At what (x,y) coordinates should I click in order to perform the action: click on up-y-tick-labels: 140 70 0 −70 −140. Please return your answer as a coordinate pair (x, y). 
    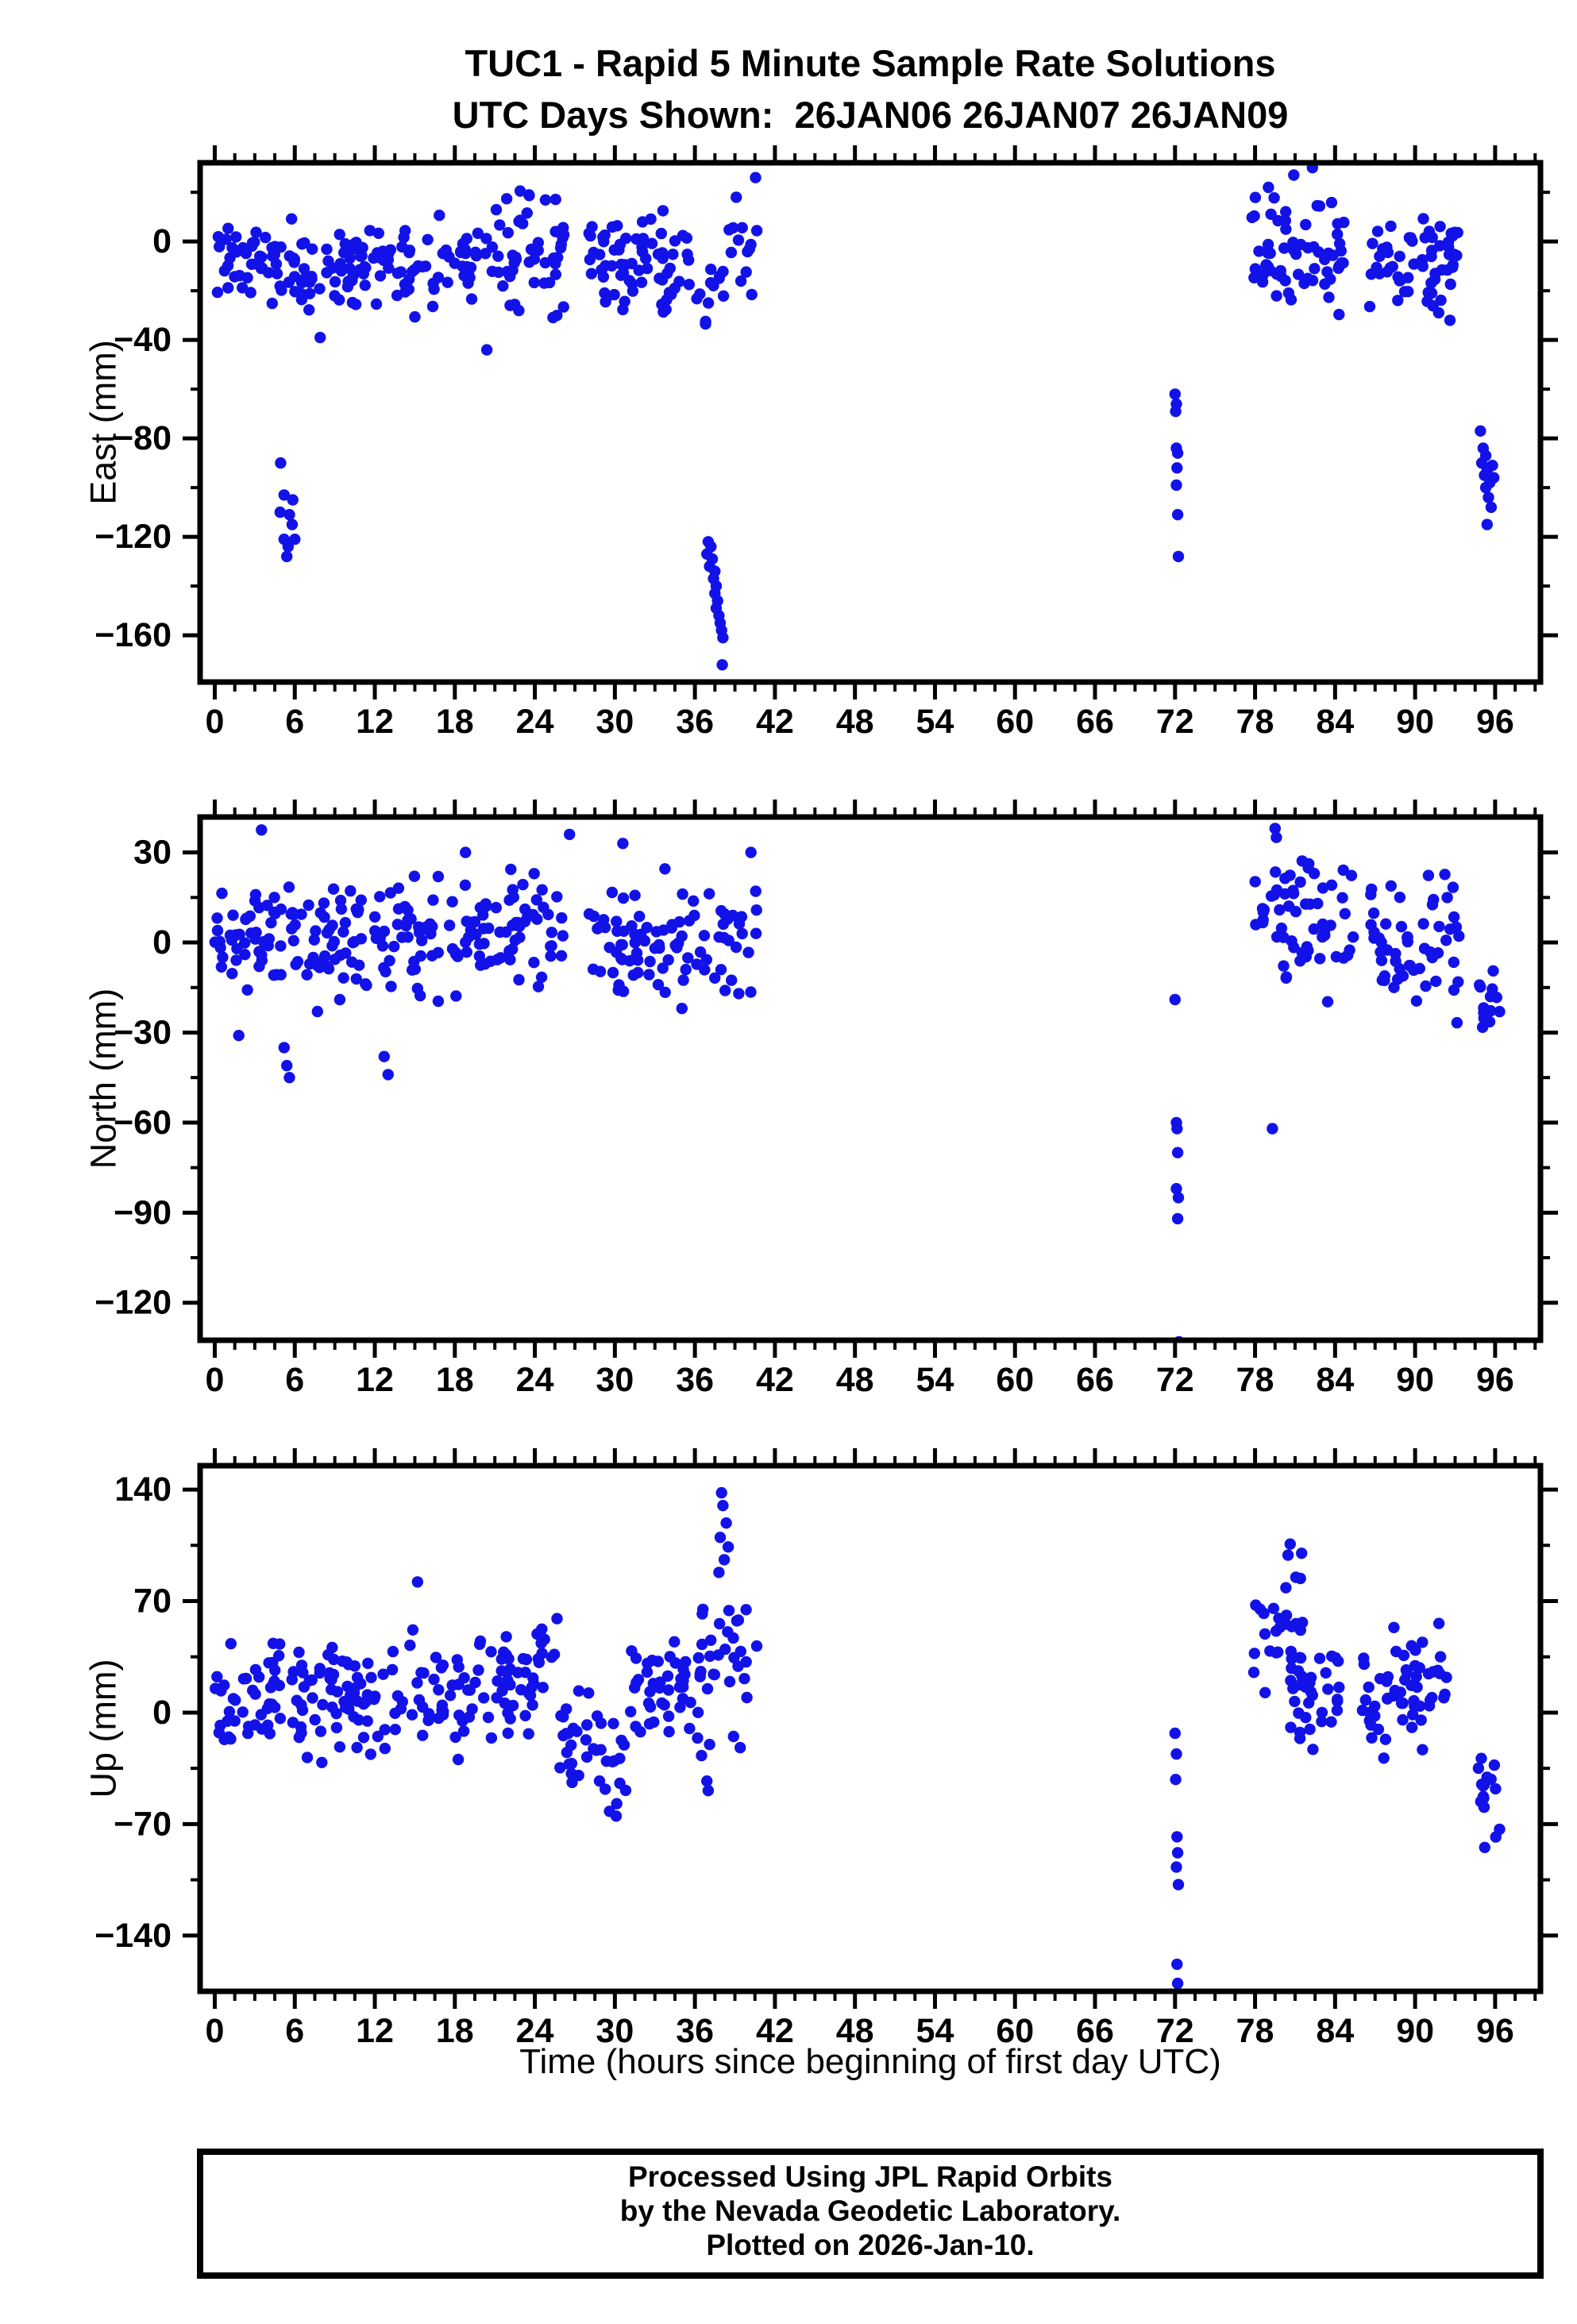
    Looking at the image, I should click on (133, 1712).